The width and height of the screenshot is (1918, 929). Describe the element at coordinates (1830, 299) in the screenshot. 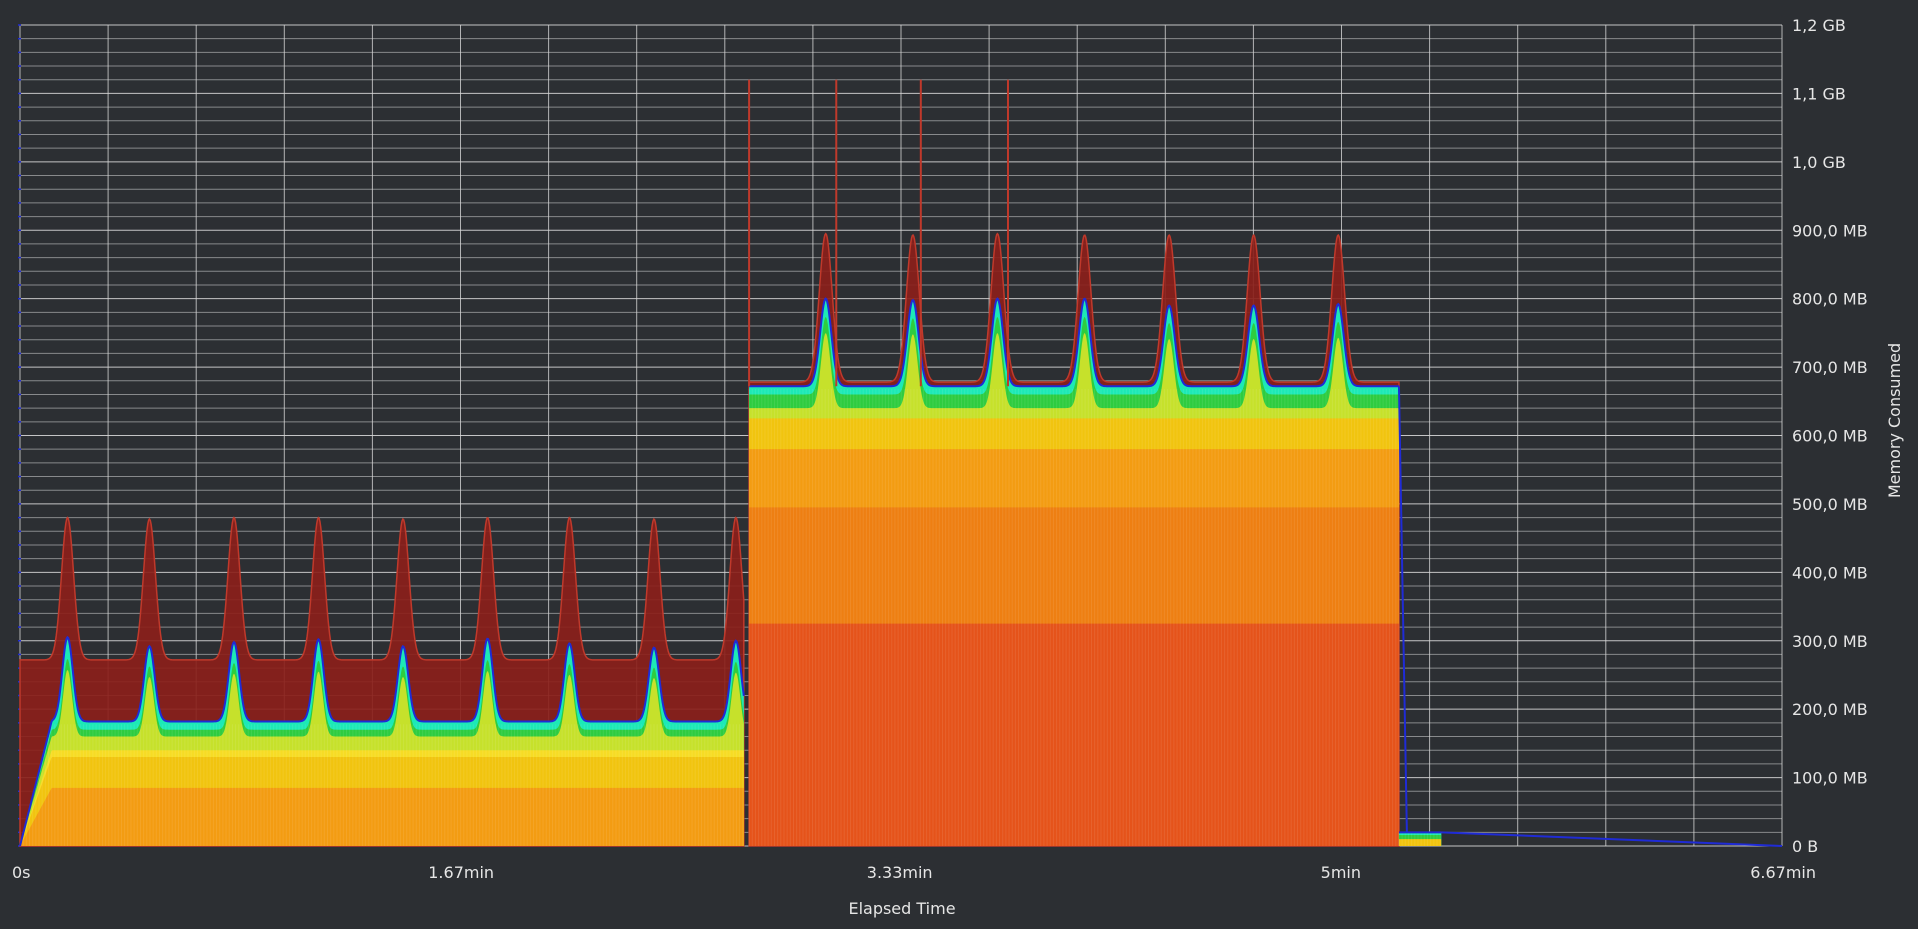

I see `y-tick-label: 800,0 MB` at that location.